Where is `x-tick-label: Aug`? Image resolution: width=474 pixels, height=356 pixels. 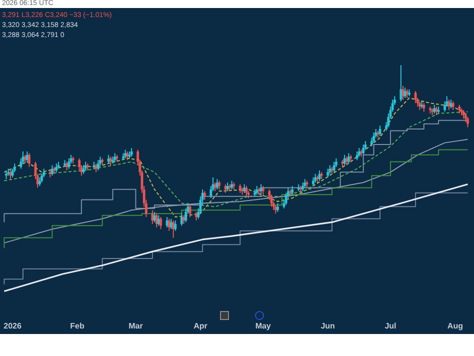
x-tick-label: Aug is located at coordinates (455, 325).